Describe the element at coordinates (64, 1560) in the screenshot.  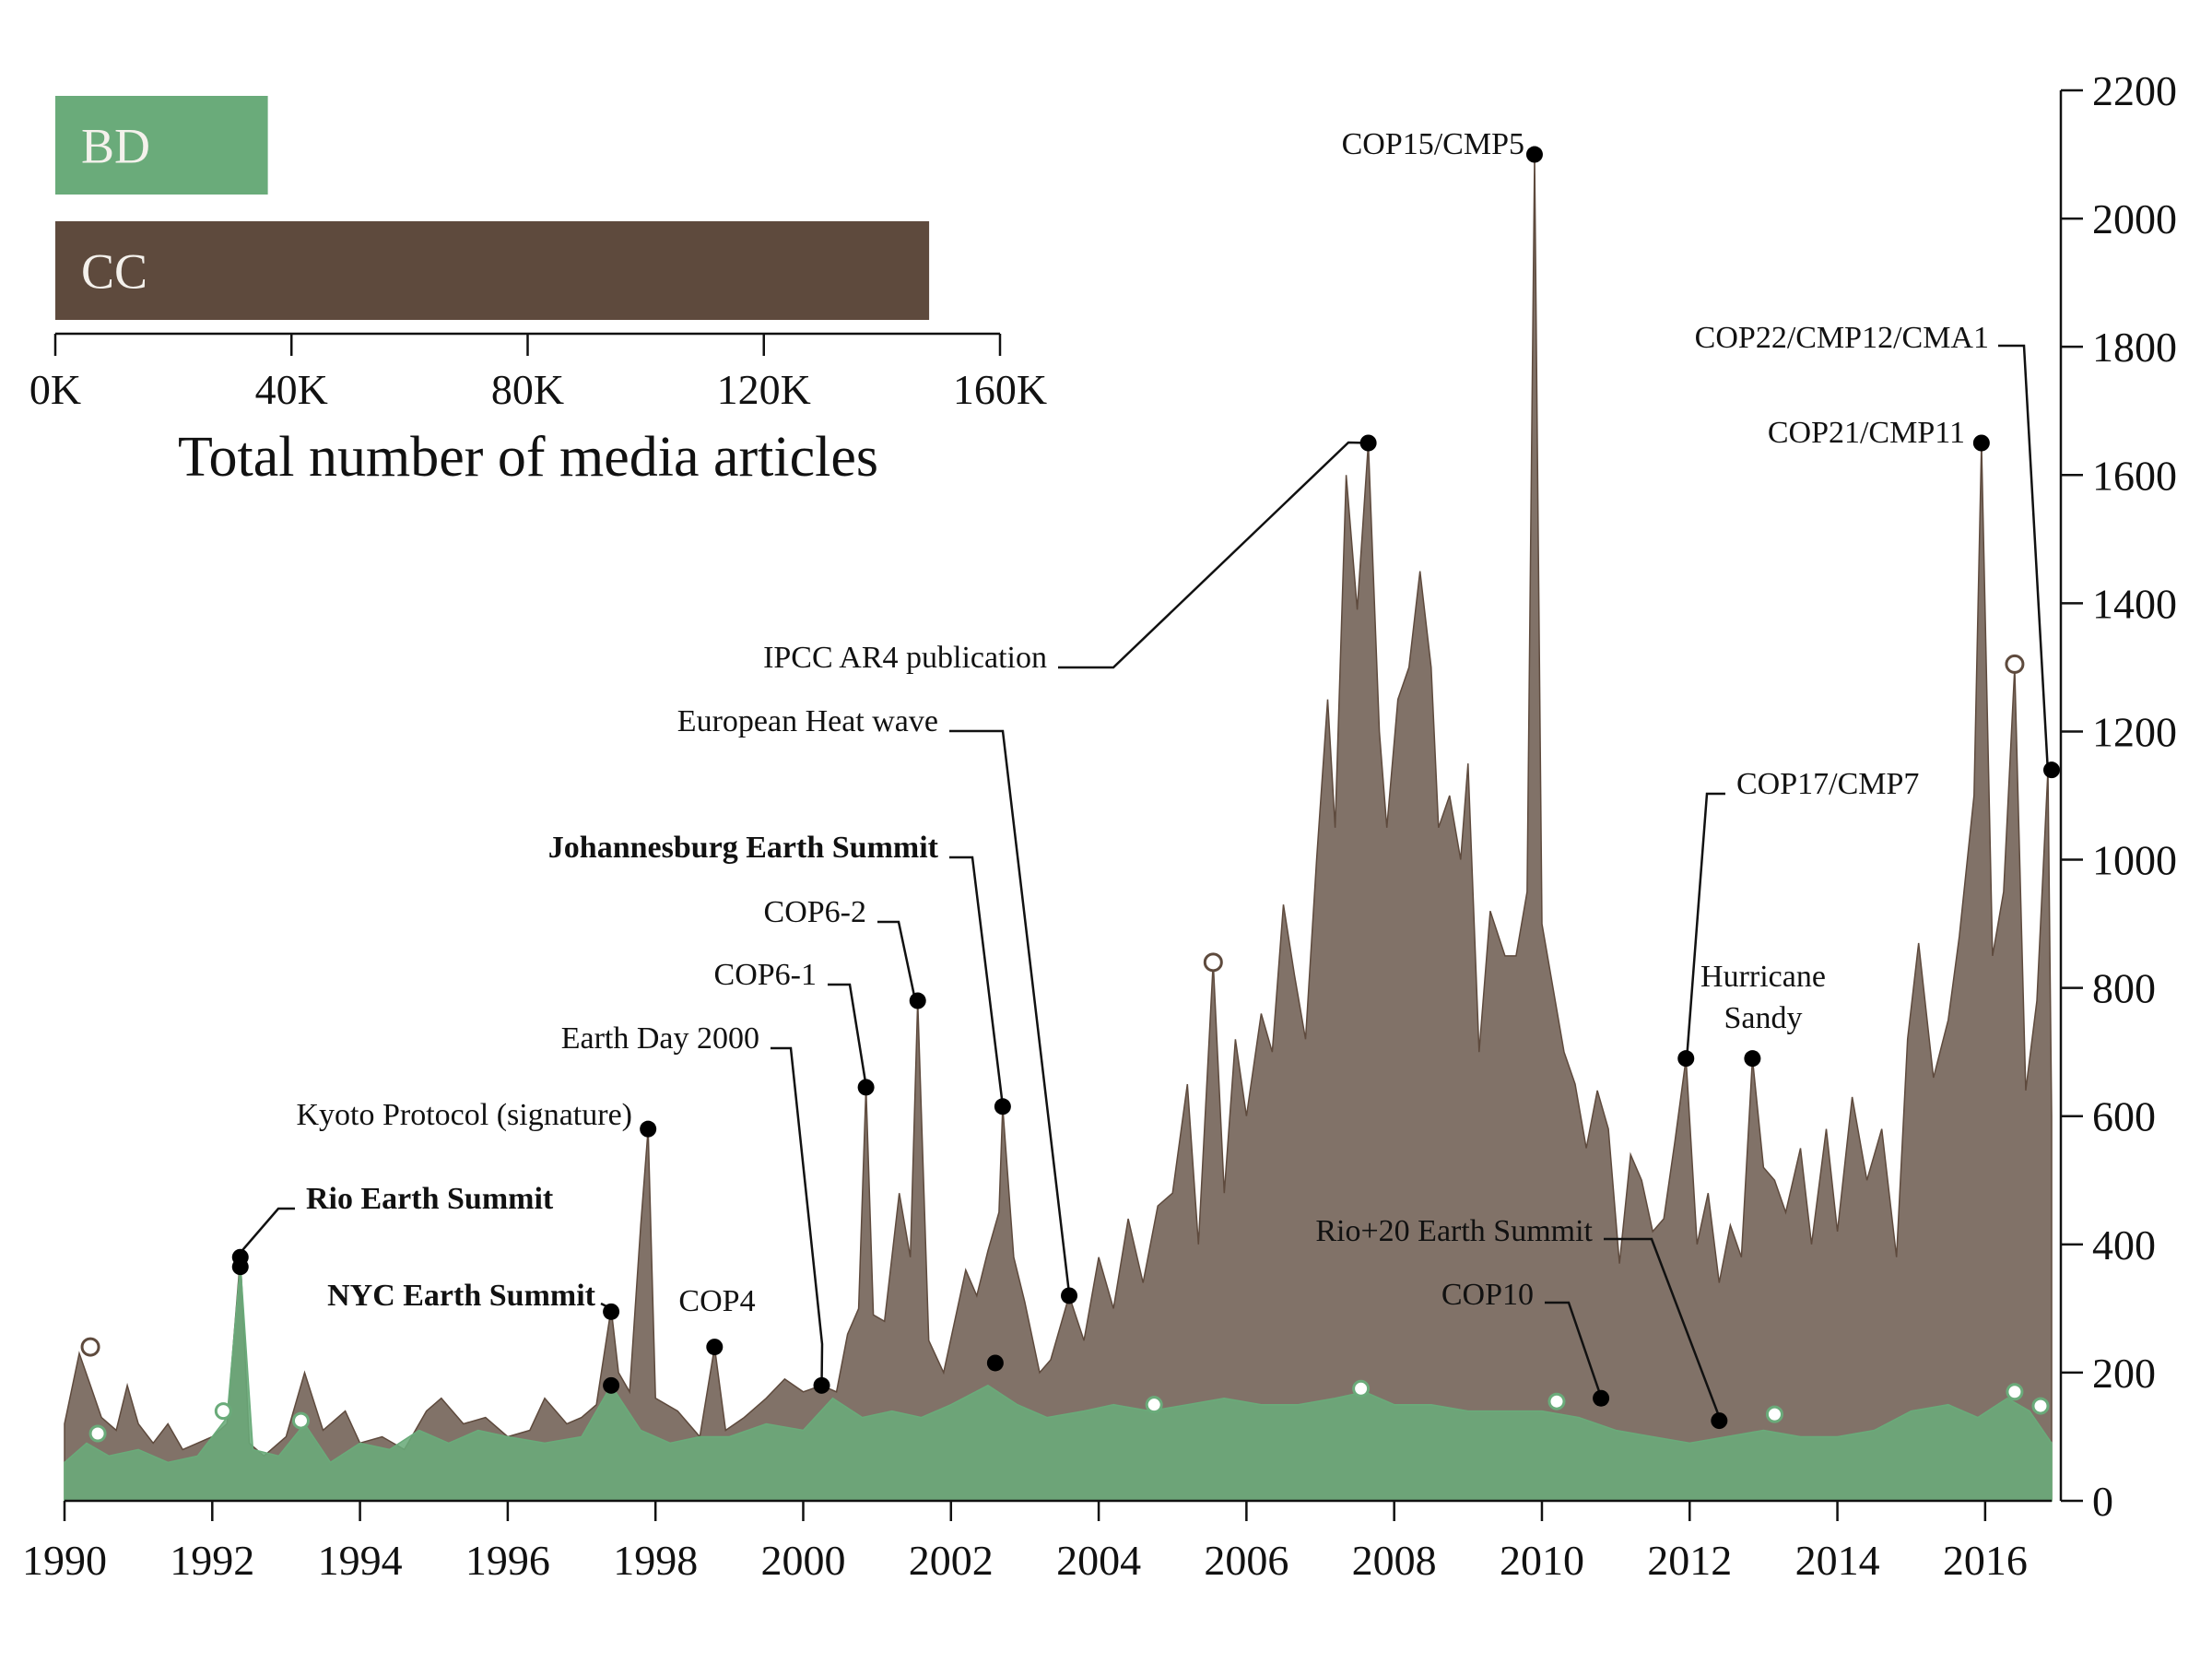
I see `x-tick-label: 1990` at that location.